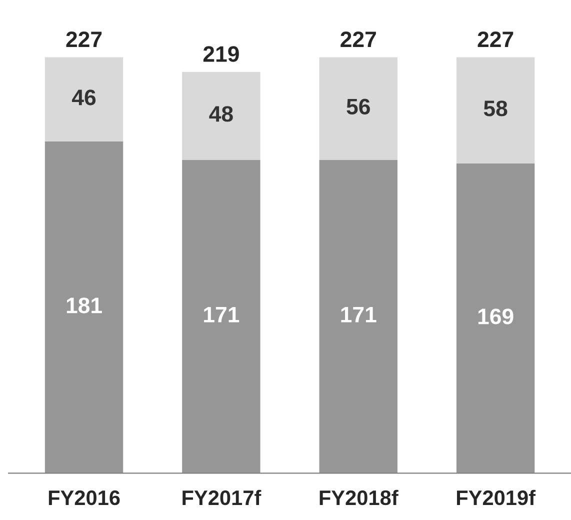  What do you see at coordinates (222, 498) in the screenshot?
I see `x-tick-label: FY2017f` at bounding box center [222, 498].